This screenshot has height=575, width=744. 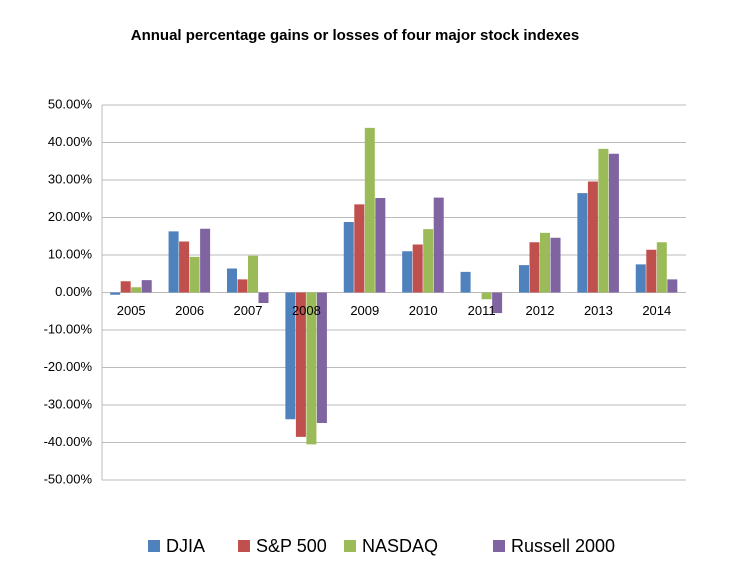 What do you see at coordinates (482, 310) in the screenshot?
I see `x-tick-label: 2011` at bounding box center [482, 310].